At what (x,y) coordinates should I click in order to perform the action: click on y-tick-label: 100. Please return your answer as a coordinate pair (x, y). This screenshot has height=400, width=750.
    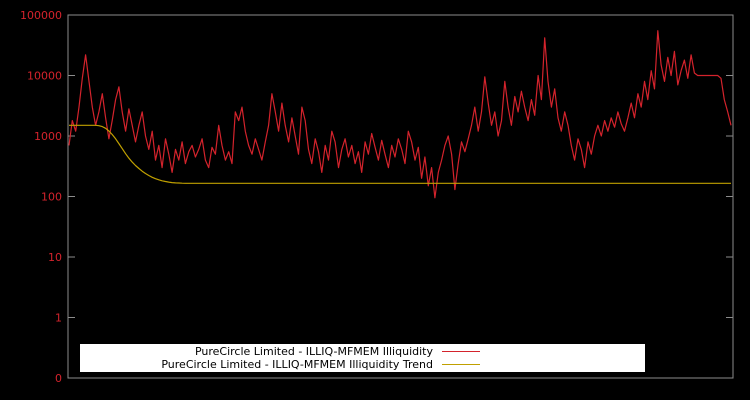
    Looking at the image, I should click on (51, 197).